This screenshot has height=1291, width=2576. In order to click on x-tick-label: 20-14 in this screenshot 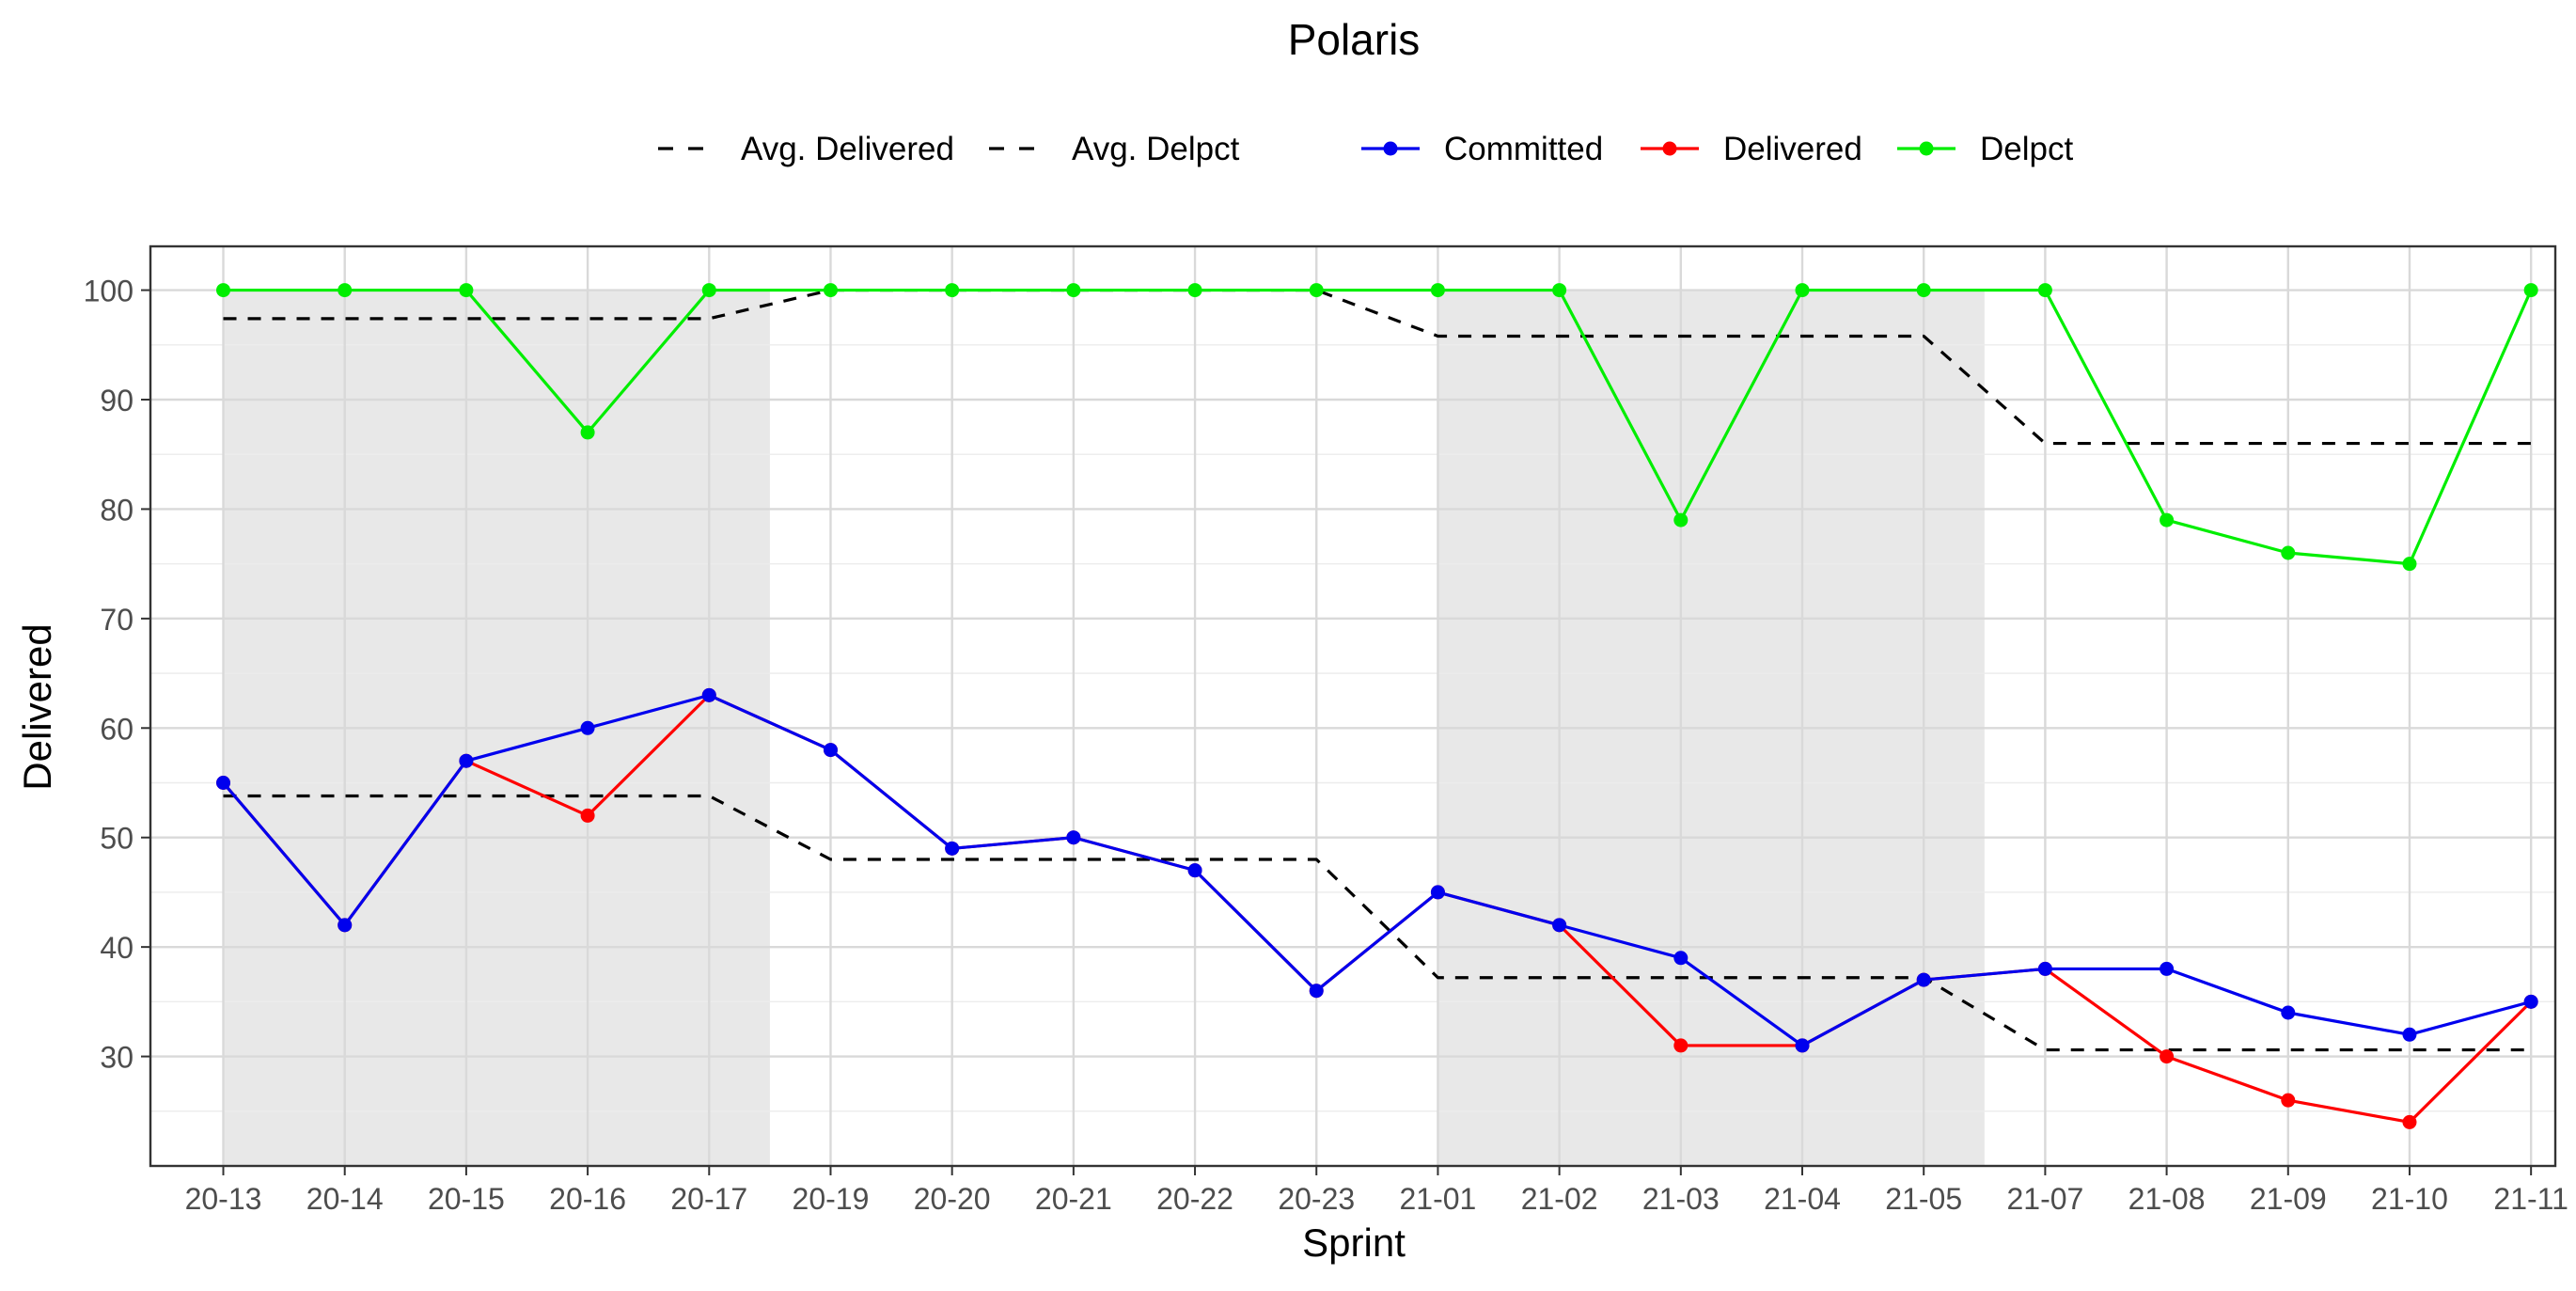, I will do `click(345, 1199)`.